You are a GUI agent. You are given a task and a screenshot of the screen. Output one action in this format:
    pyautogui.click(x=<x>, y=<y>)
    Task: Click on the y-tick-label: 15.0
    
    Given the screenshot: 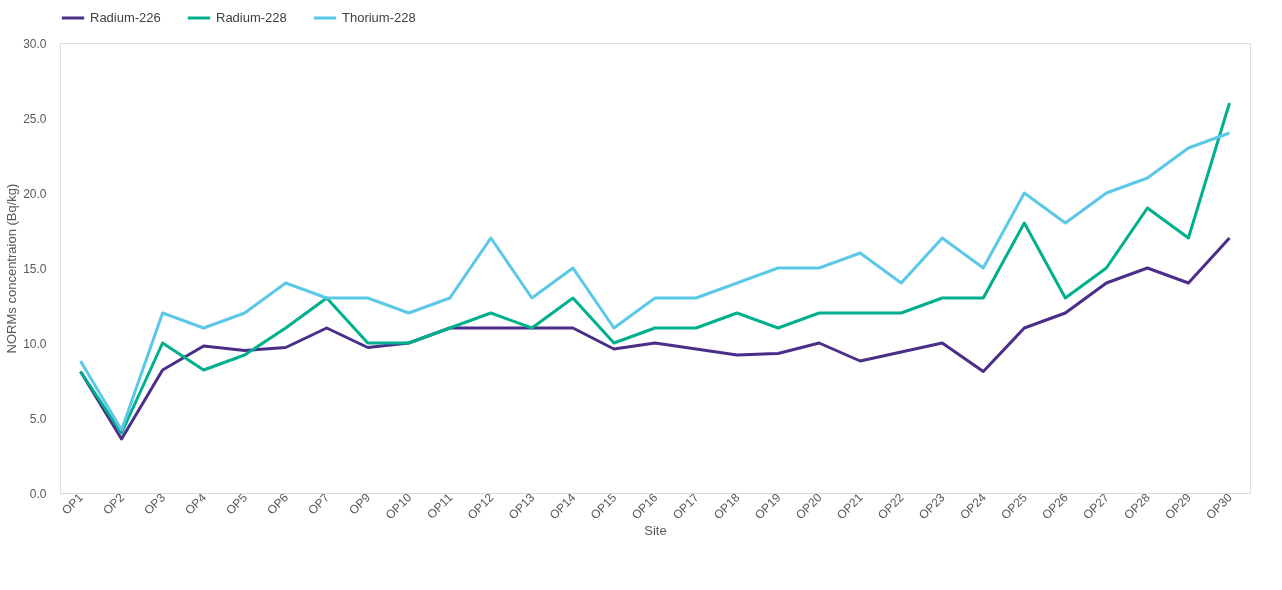 What is the action you would take?
    pyautogui.click(x=35, y=268)
    